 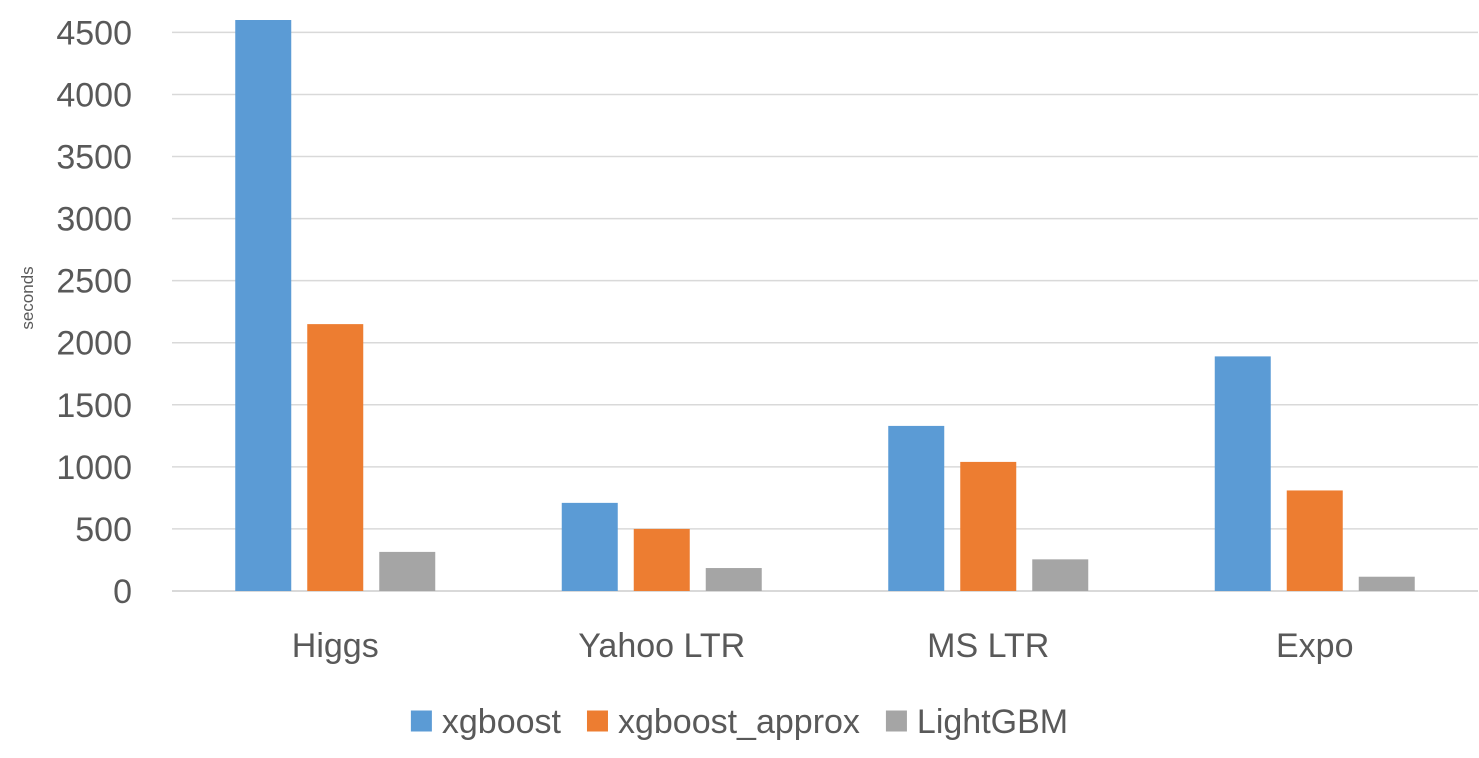 I want to click on legend-label: xgboost, so click(x=502, y=722).